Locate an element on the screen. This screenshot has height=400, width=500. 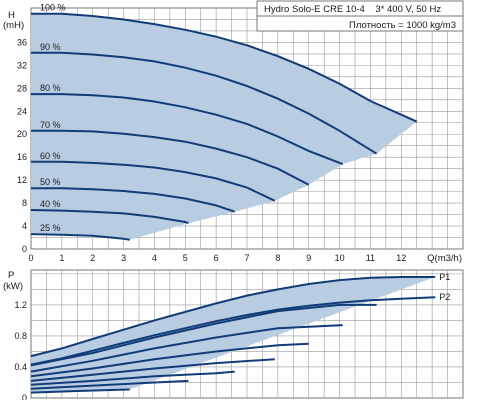
x-tick-label: 0 is located at coordinates (30, 258).